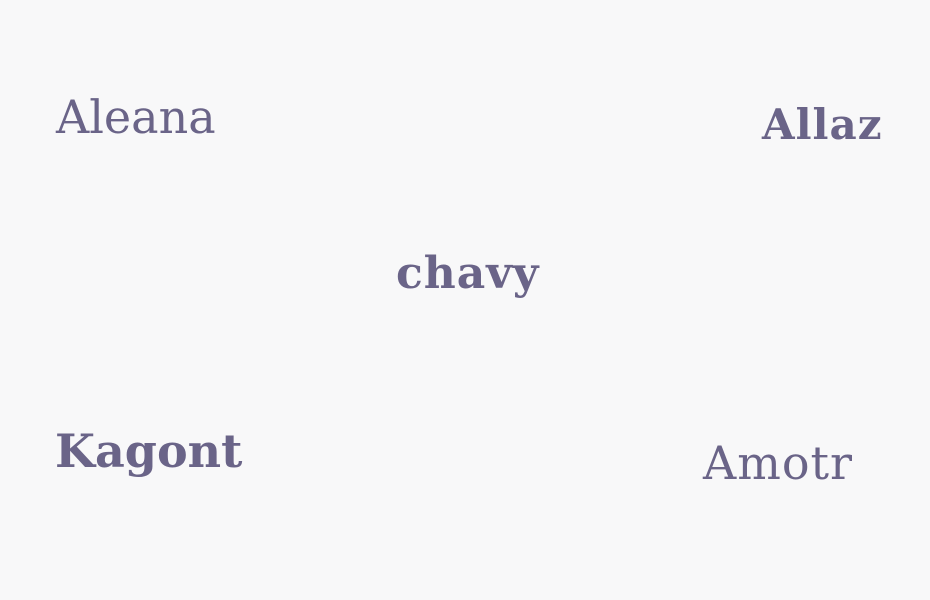 This screenshot has width=930, height=600. I want to click on word-aleana: Aleana, so click(136, 117).